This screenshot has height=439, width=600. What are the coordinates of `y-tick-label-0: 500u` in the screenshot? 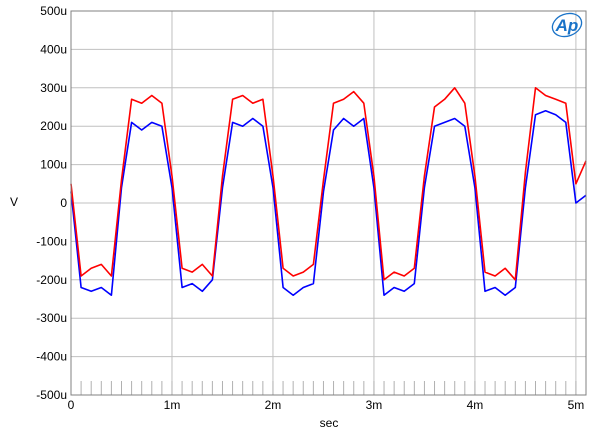 It's located at (53, 11).